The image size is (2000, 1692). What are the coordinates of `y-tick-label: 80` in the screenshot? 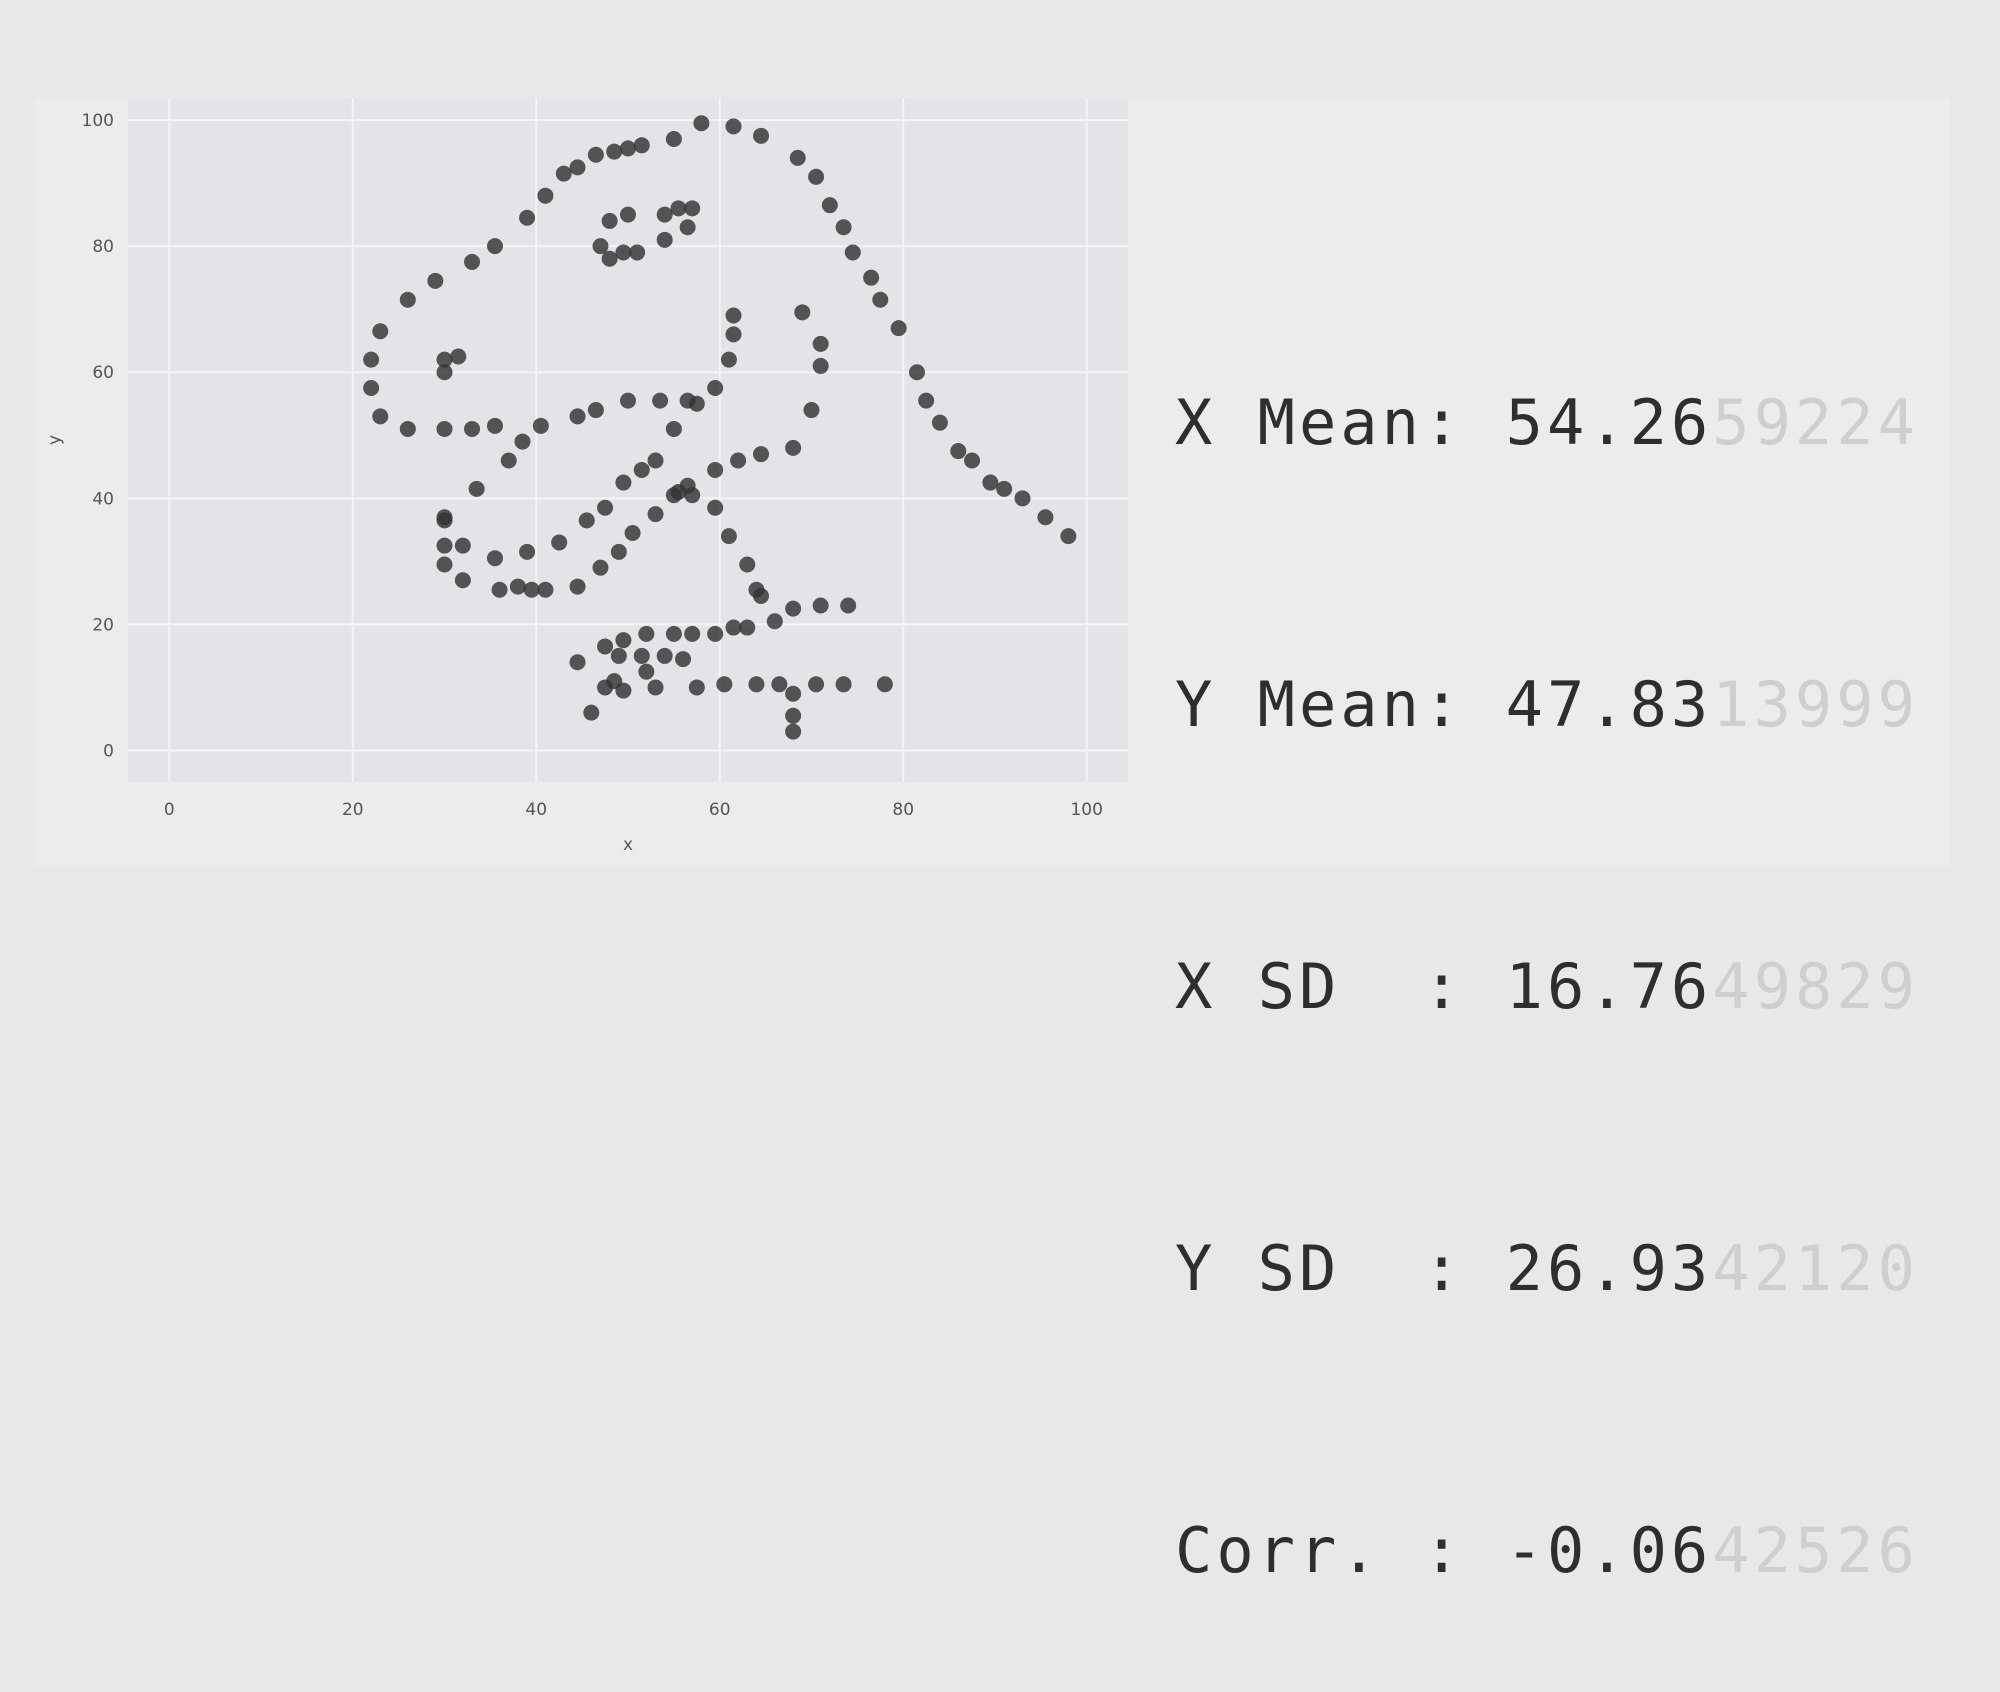 It's located at (103, 247).